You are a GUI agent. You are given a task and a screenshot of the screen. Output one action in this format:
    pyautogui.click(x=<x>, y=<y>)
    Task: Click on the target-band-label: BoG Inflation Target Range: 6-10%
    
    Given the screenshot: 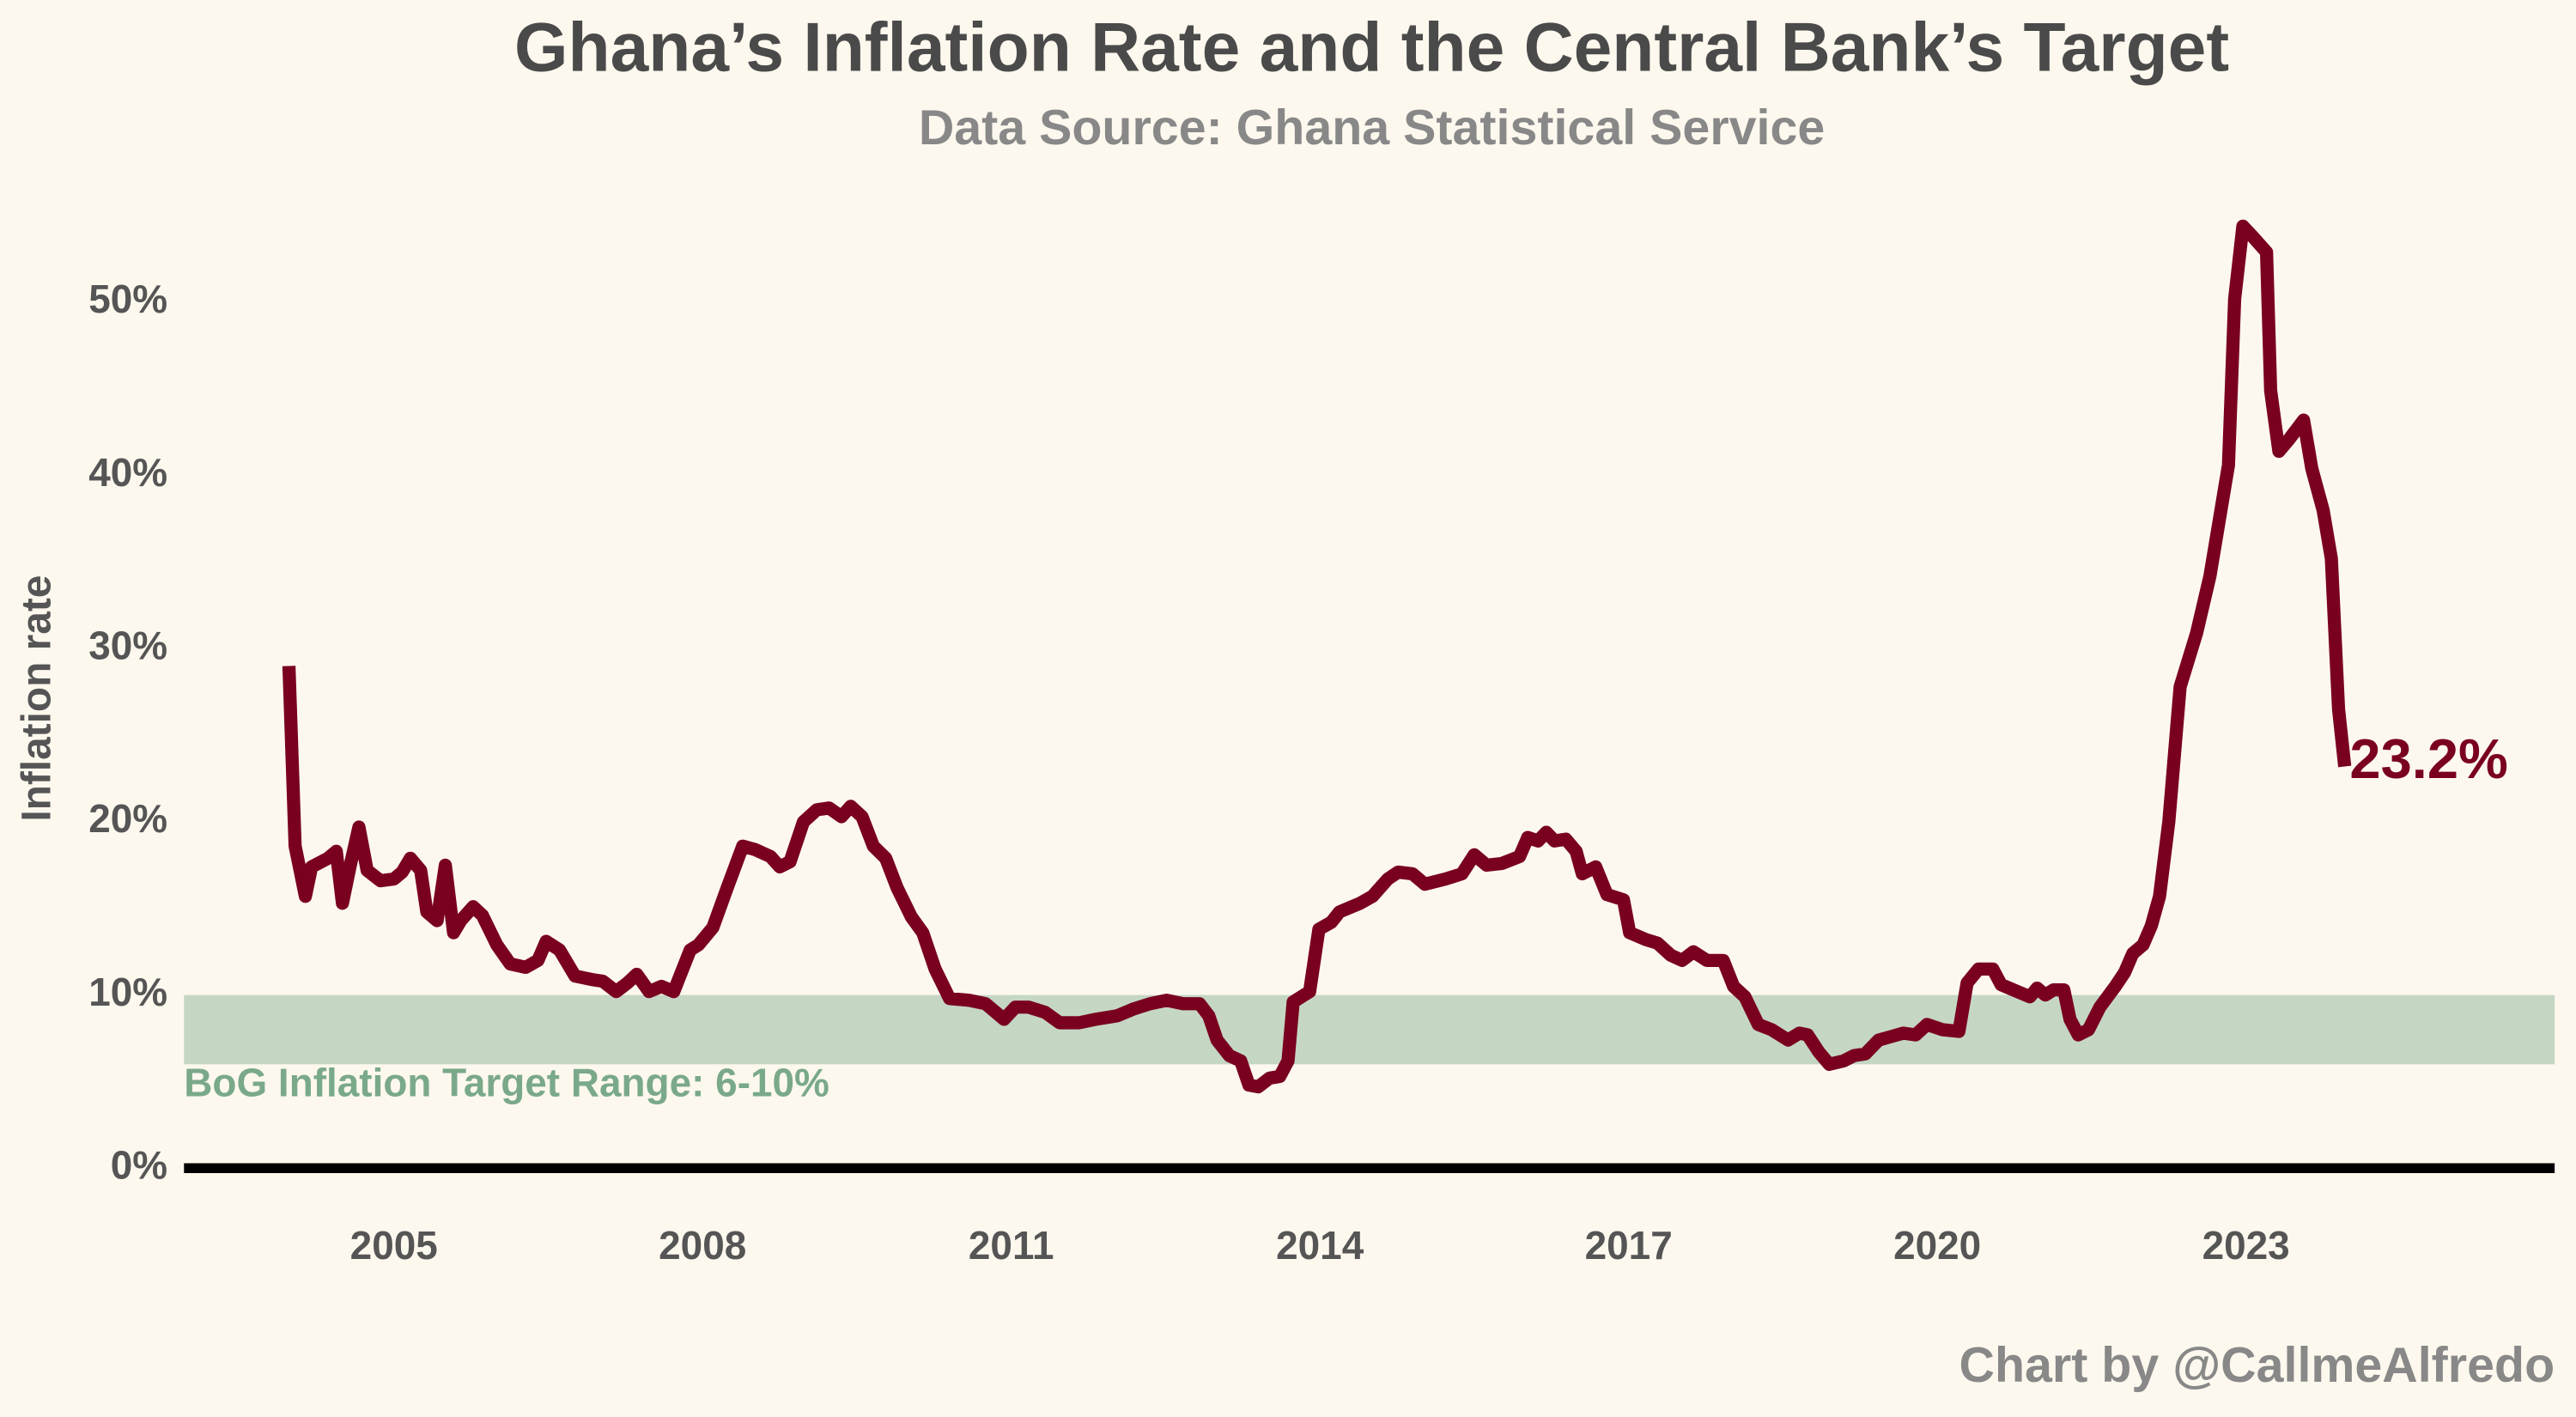 What is the action you would take?
    pyautogui.click(x=507, y=1082)
    